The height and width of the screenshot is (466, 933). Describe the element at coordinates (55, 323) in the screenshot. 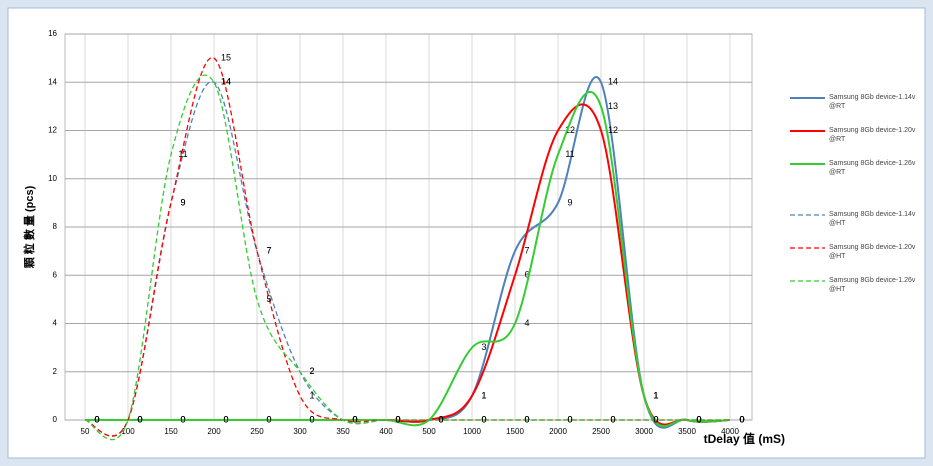

I see `y-tick-label: 4` at that location.